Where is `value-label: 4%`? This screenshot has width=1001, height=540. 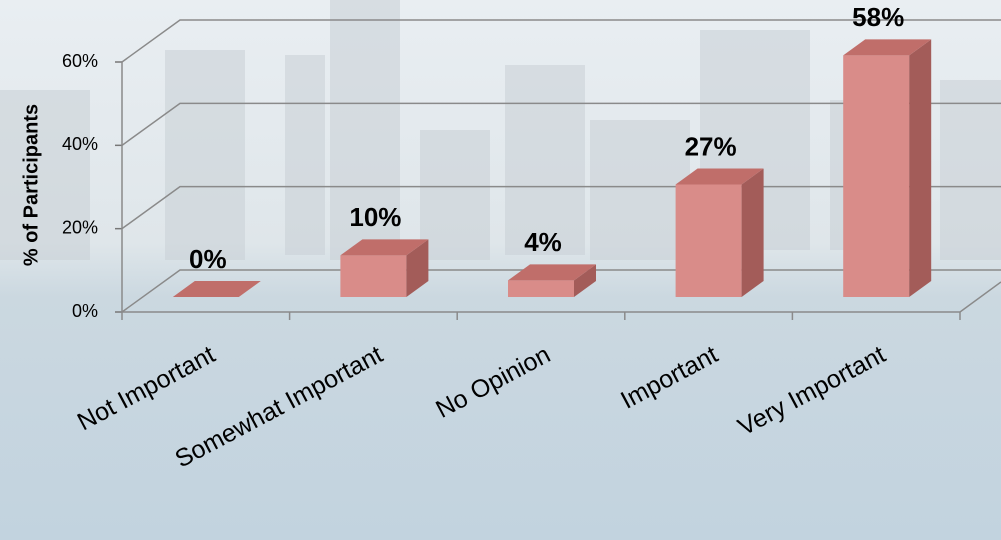
value-label: 4% is located at coordinates (543, 242).